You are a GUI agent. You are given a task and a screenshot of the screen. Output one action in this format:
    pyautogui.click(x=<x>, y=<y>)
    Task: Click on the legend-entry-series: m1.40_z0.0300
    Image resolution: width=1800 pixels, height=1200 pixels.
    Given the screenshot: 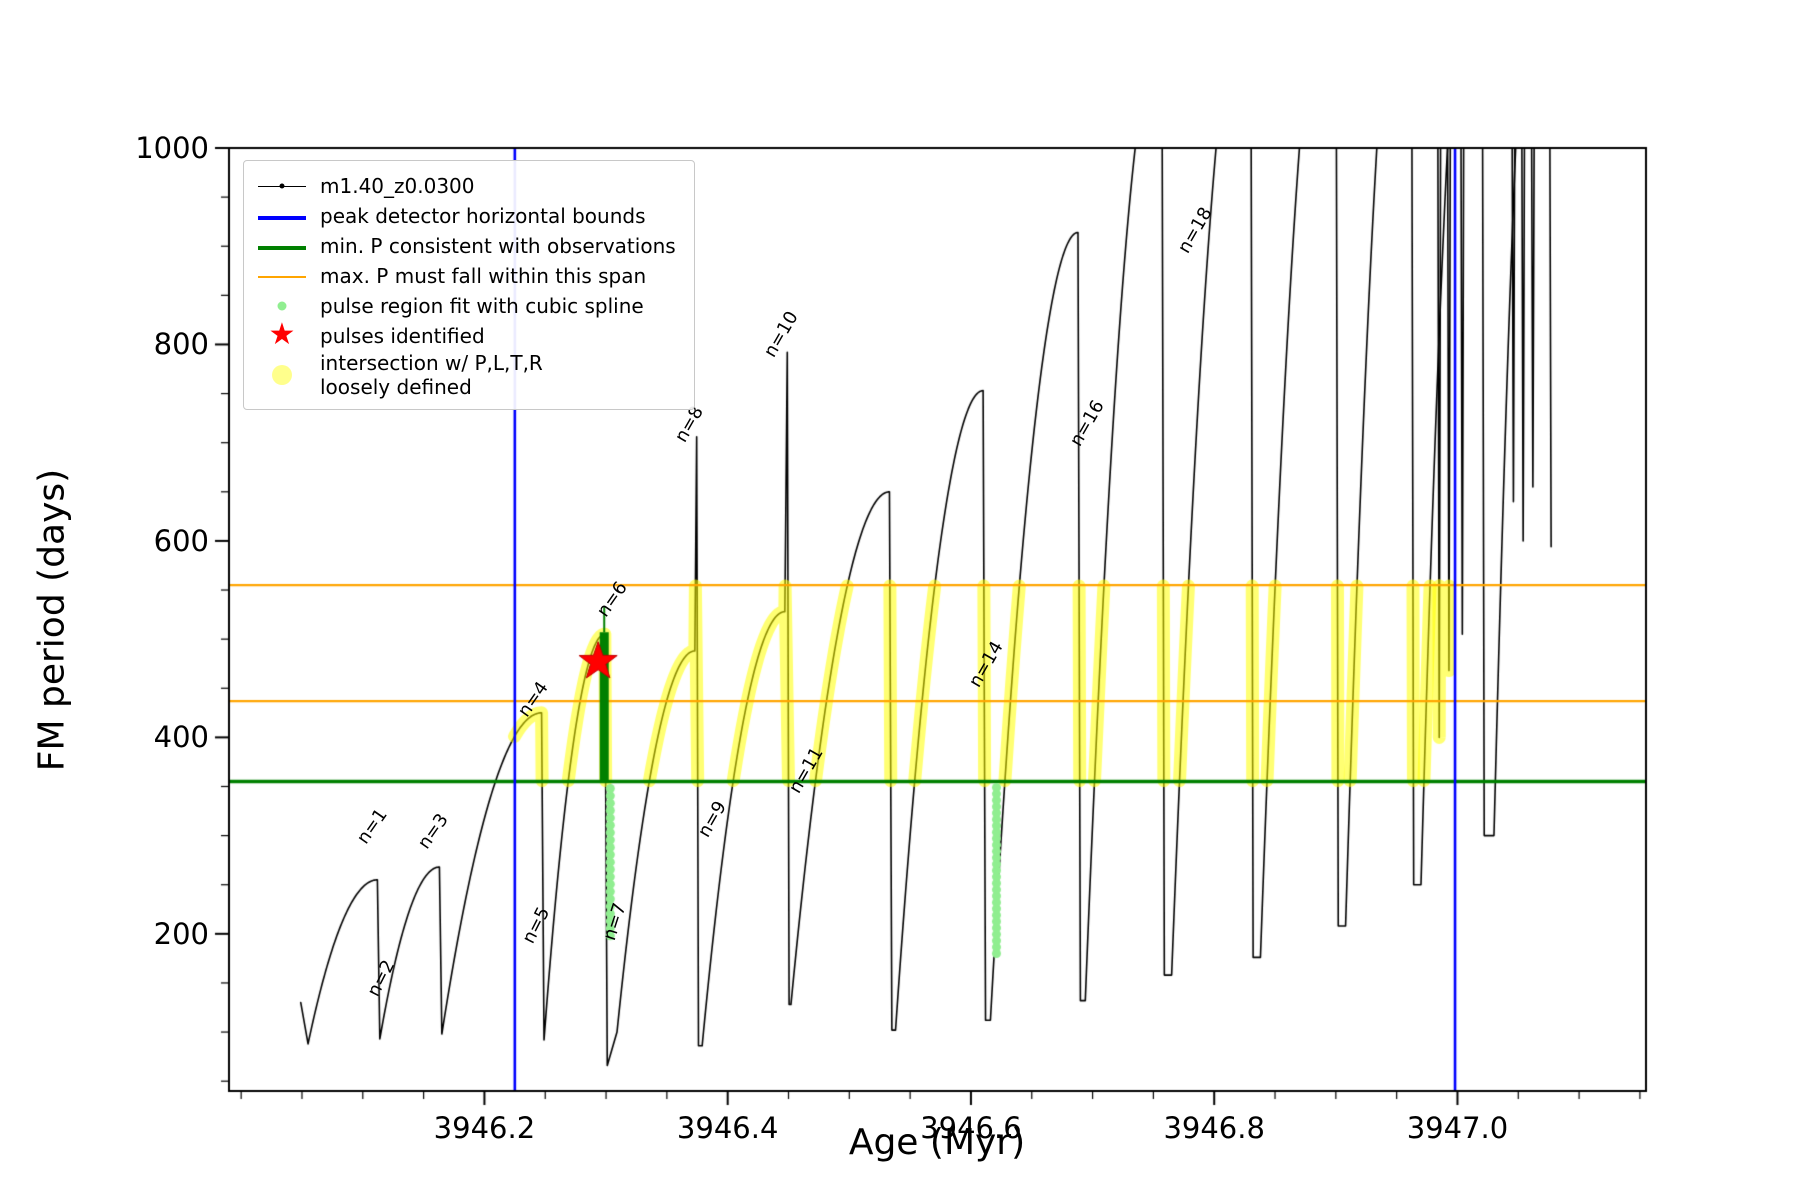 What is the action you would take?
    pyautogui.click(x=466, y=186)
    